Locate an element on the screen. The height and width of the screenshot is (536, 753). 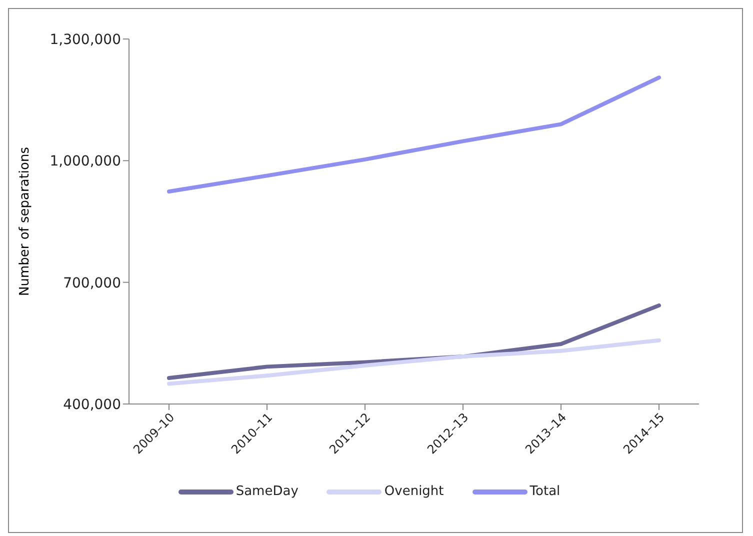
y-tick-label: 400,000 is located at coordinates (92, 404).